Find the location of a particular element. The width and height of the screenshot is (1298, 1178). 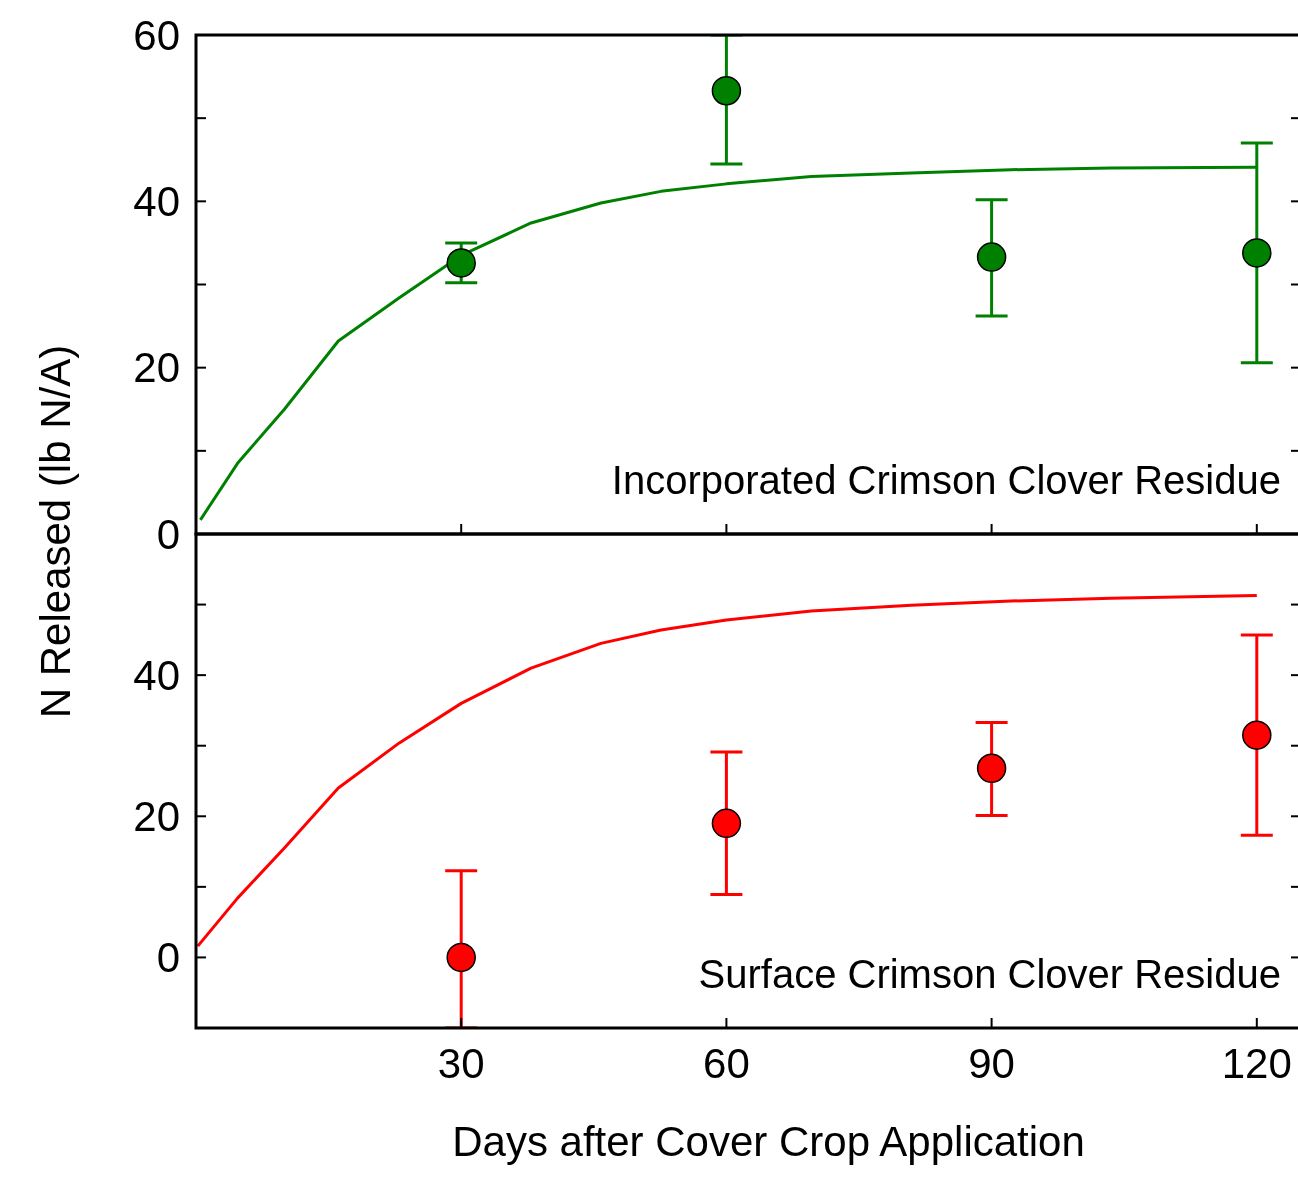

y-tick-label: 60 is located at coordinates (156, 35).